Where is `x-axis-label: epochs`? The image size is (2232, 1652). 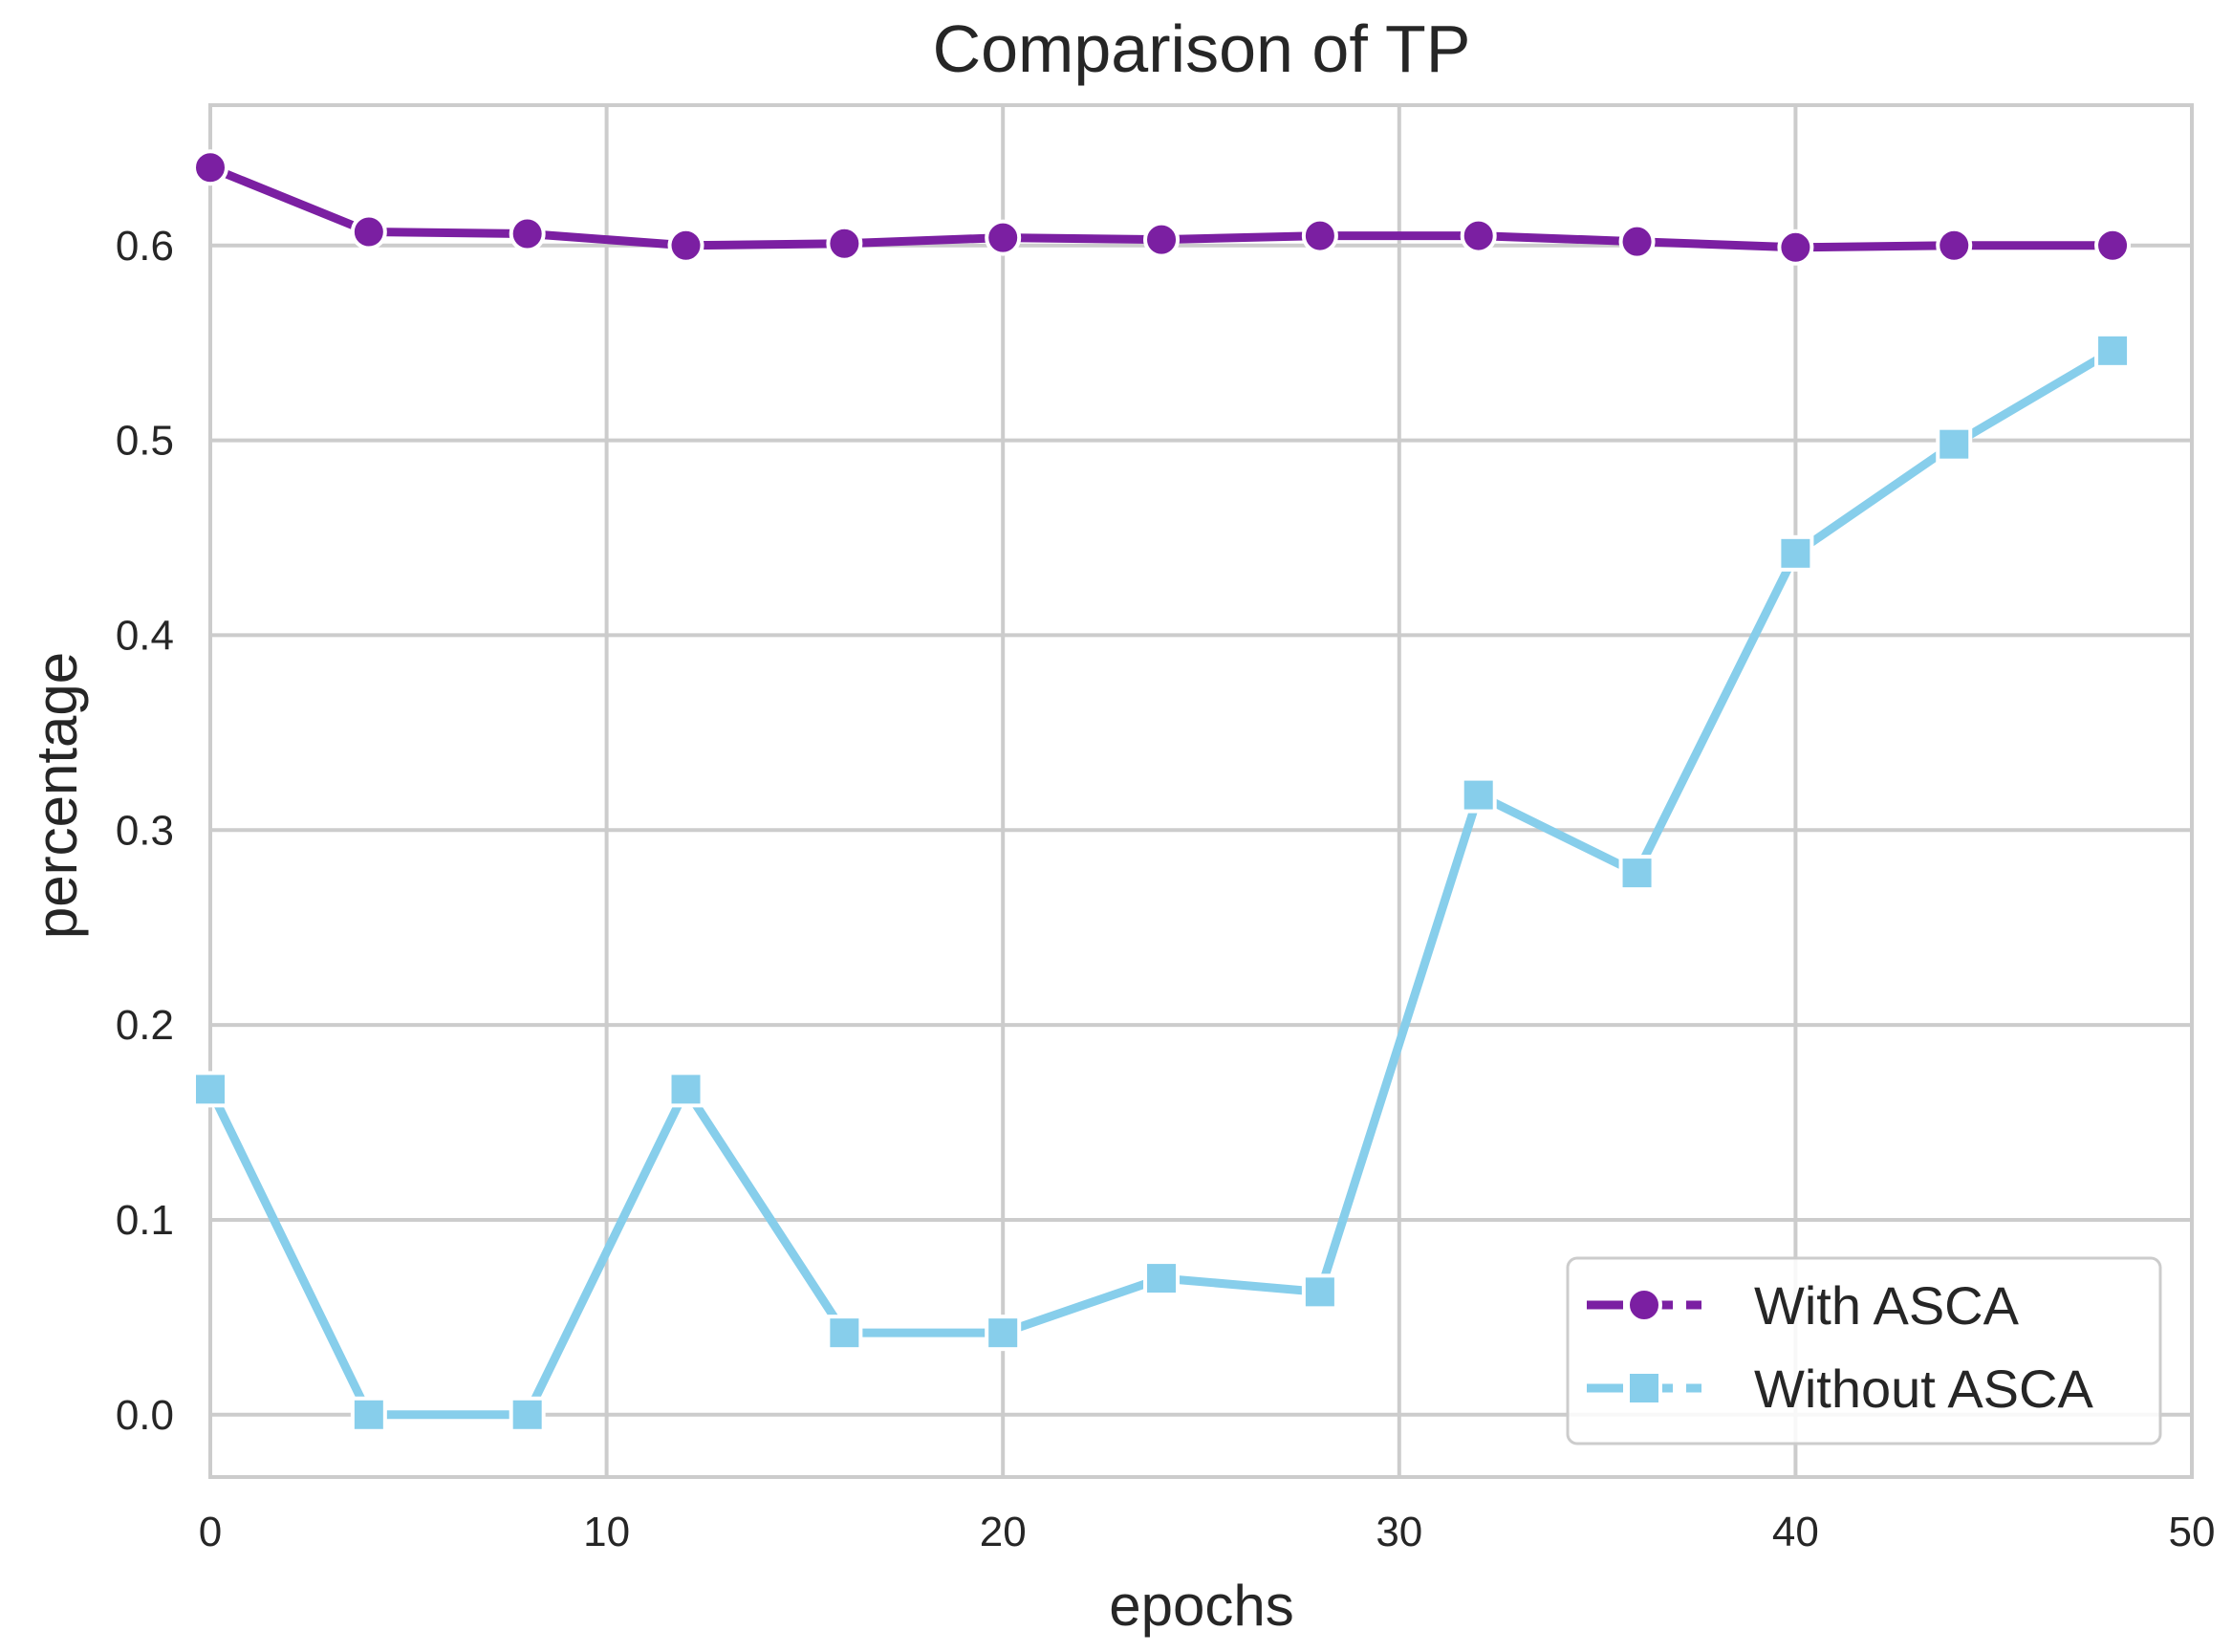
x-axis-label: epochs is located at coordinates (1201, 1606).